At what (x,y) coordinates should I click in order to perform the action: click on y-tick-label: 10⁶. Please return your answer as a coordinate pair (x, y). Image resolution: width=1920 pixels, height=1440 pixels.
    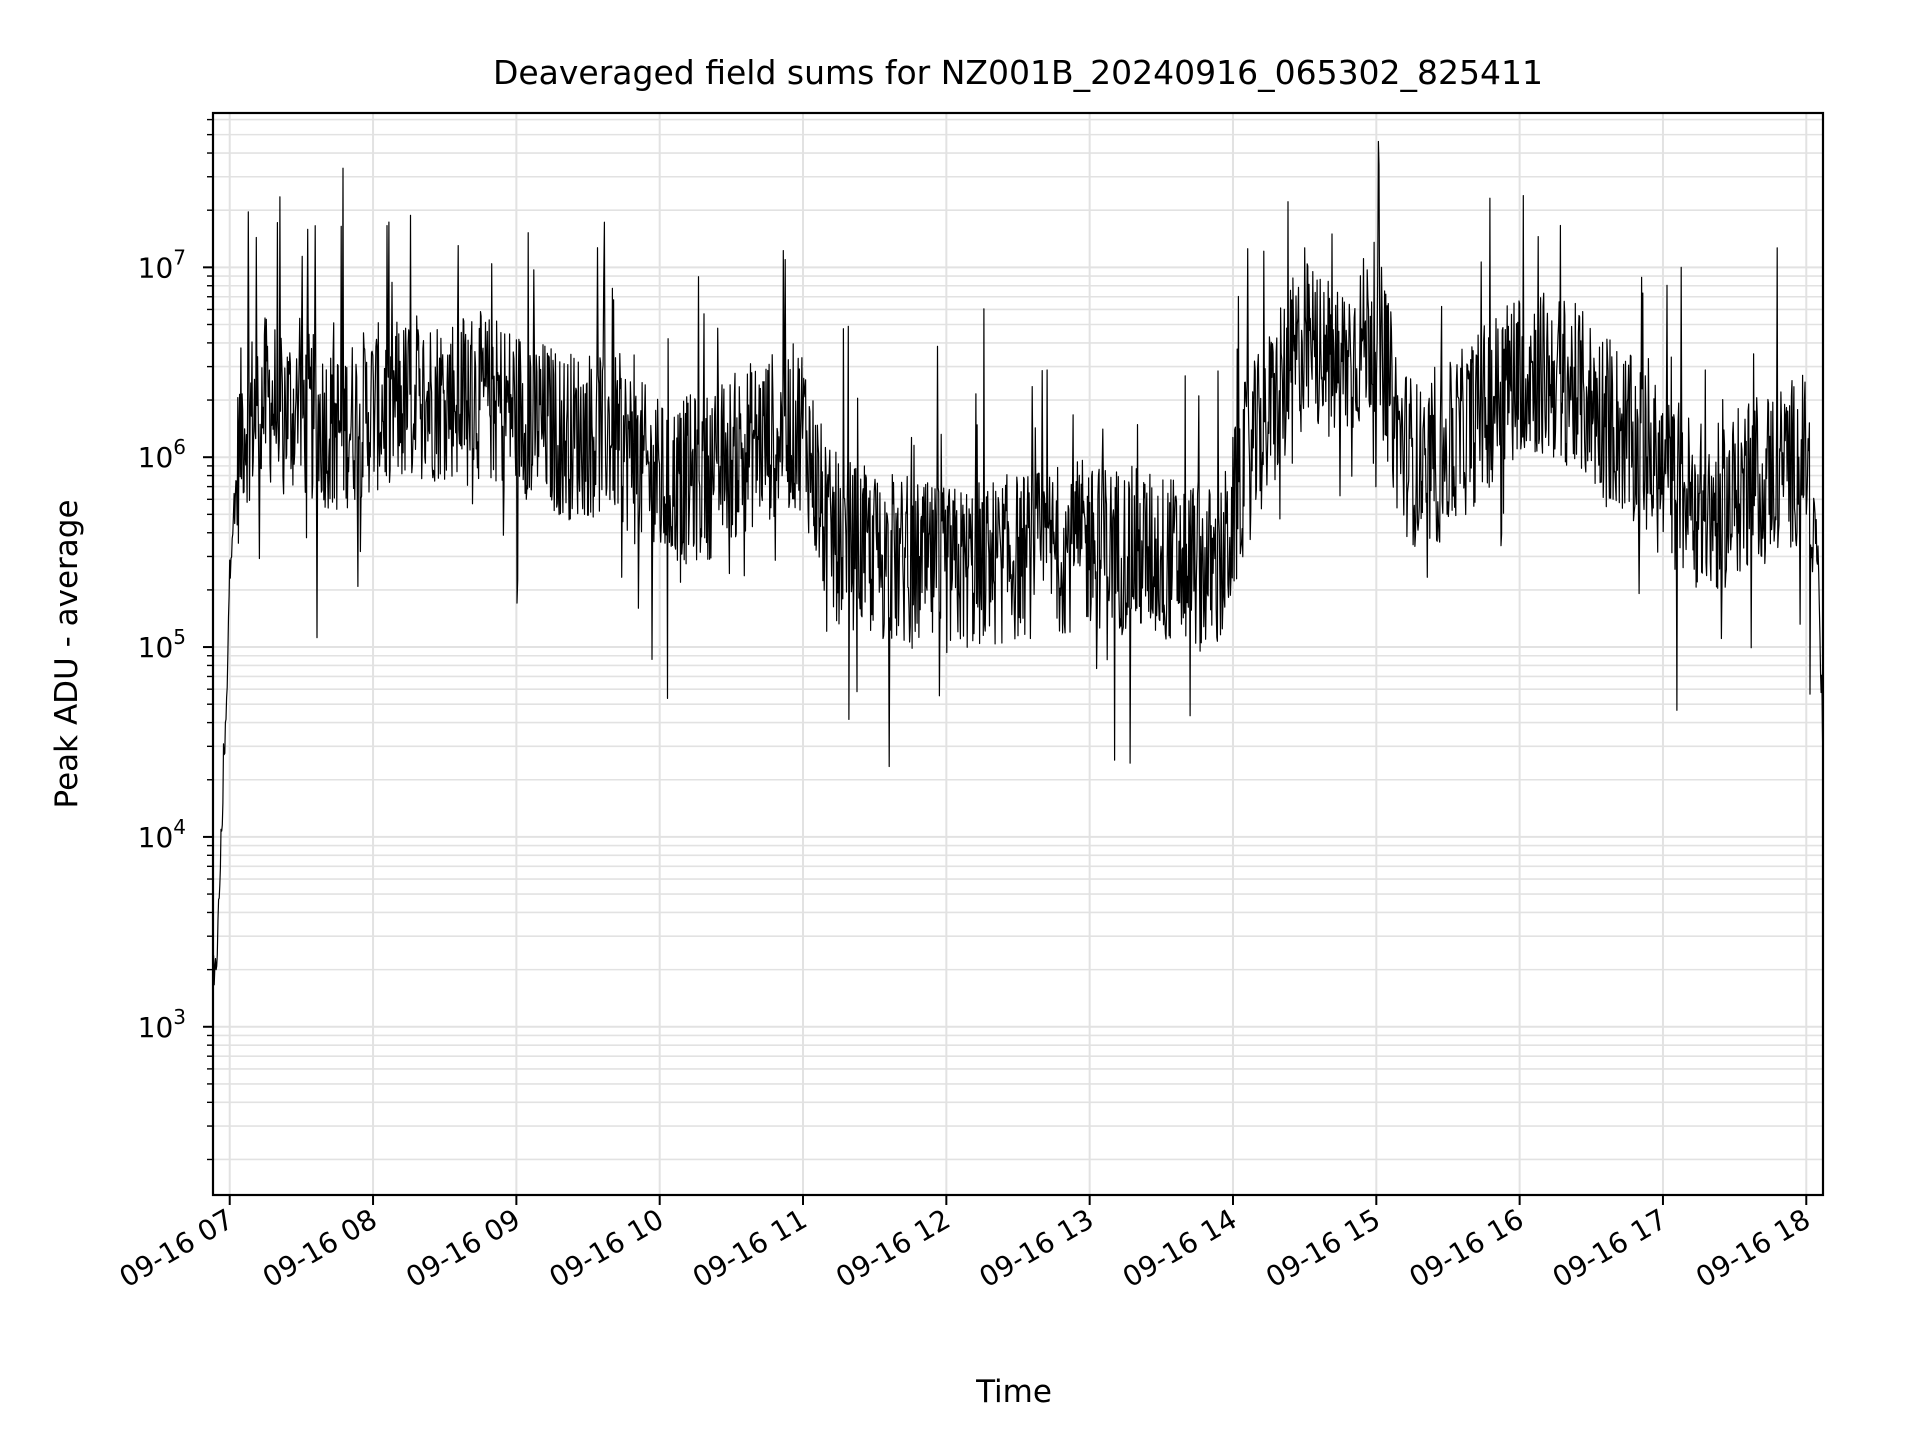
    Looking at the image, I should click on (162, 454).